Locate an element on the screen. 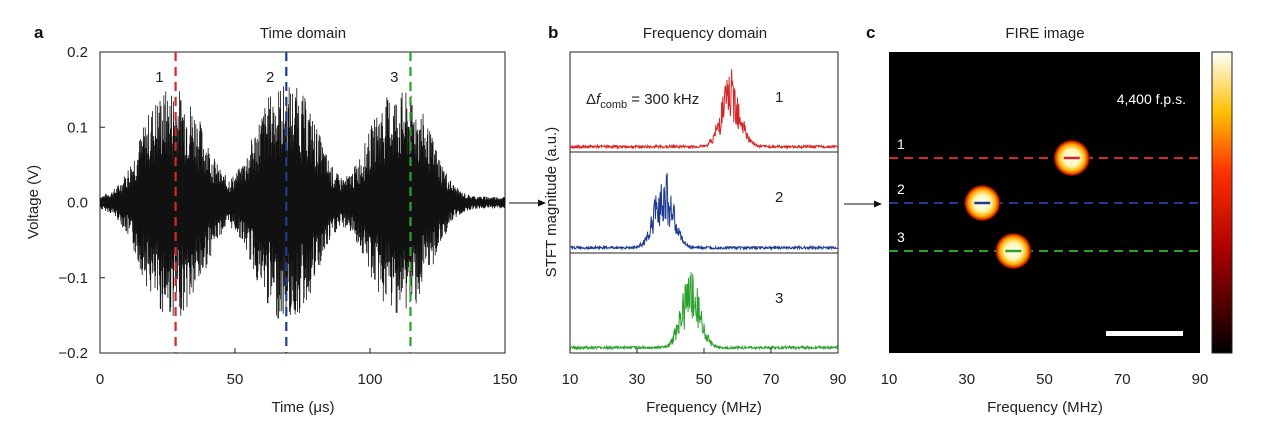 This screenshot has height=437, width=1269. fire-image-content: 1 2 3 is located at coordinates (1044, 203).